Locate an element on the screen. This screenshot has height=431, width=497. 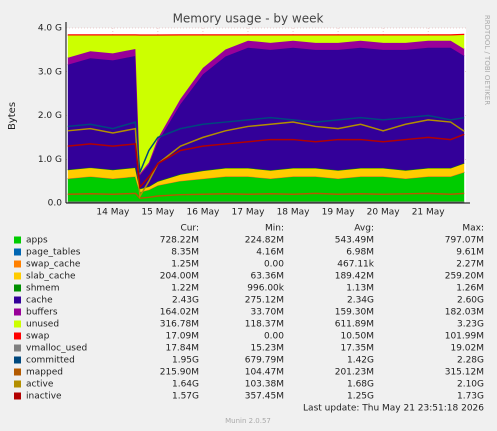
legend-stat: 543.49M is located at coordinates (354, 241).